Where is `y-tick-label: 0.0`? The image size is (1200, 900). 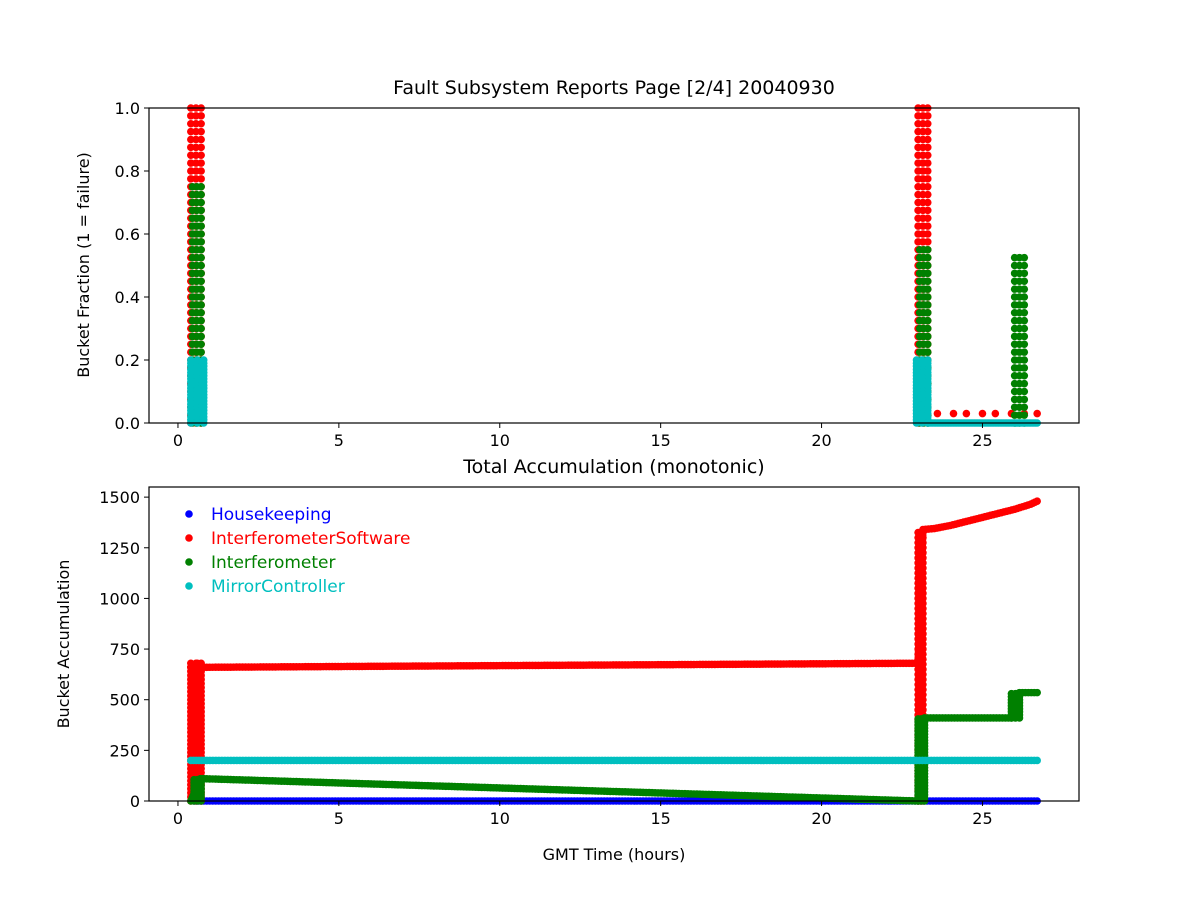 y-tick-label: 0.0 is located at coordinates (127, 423).